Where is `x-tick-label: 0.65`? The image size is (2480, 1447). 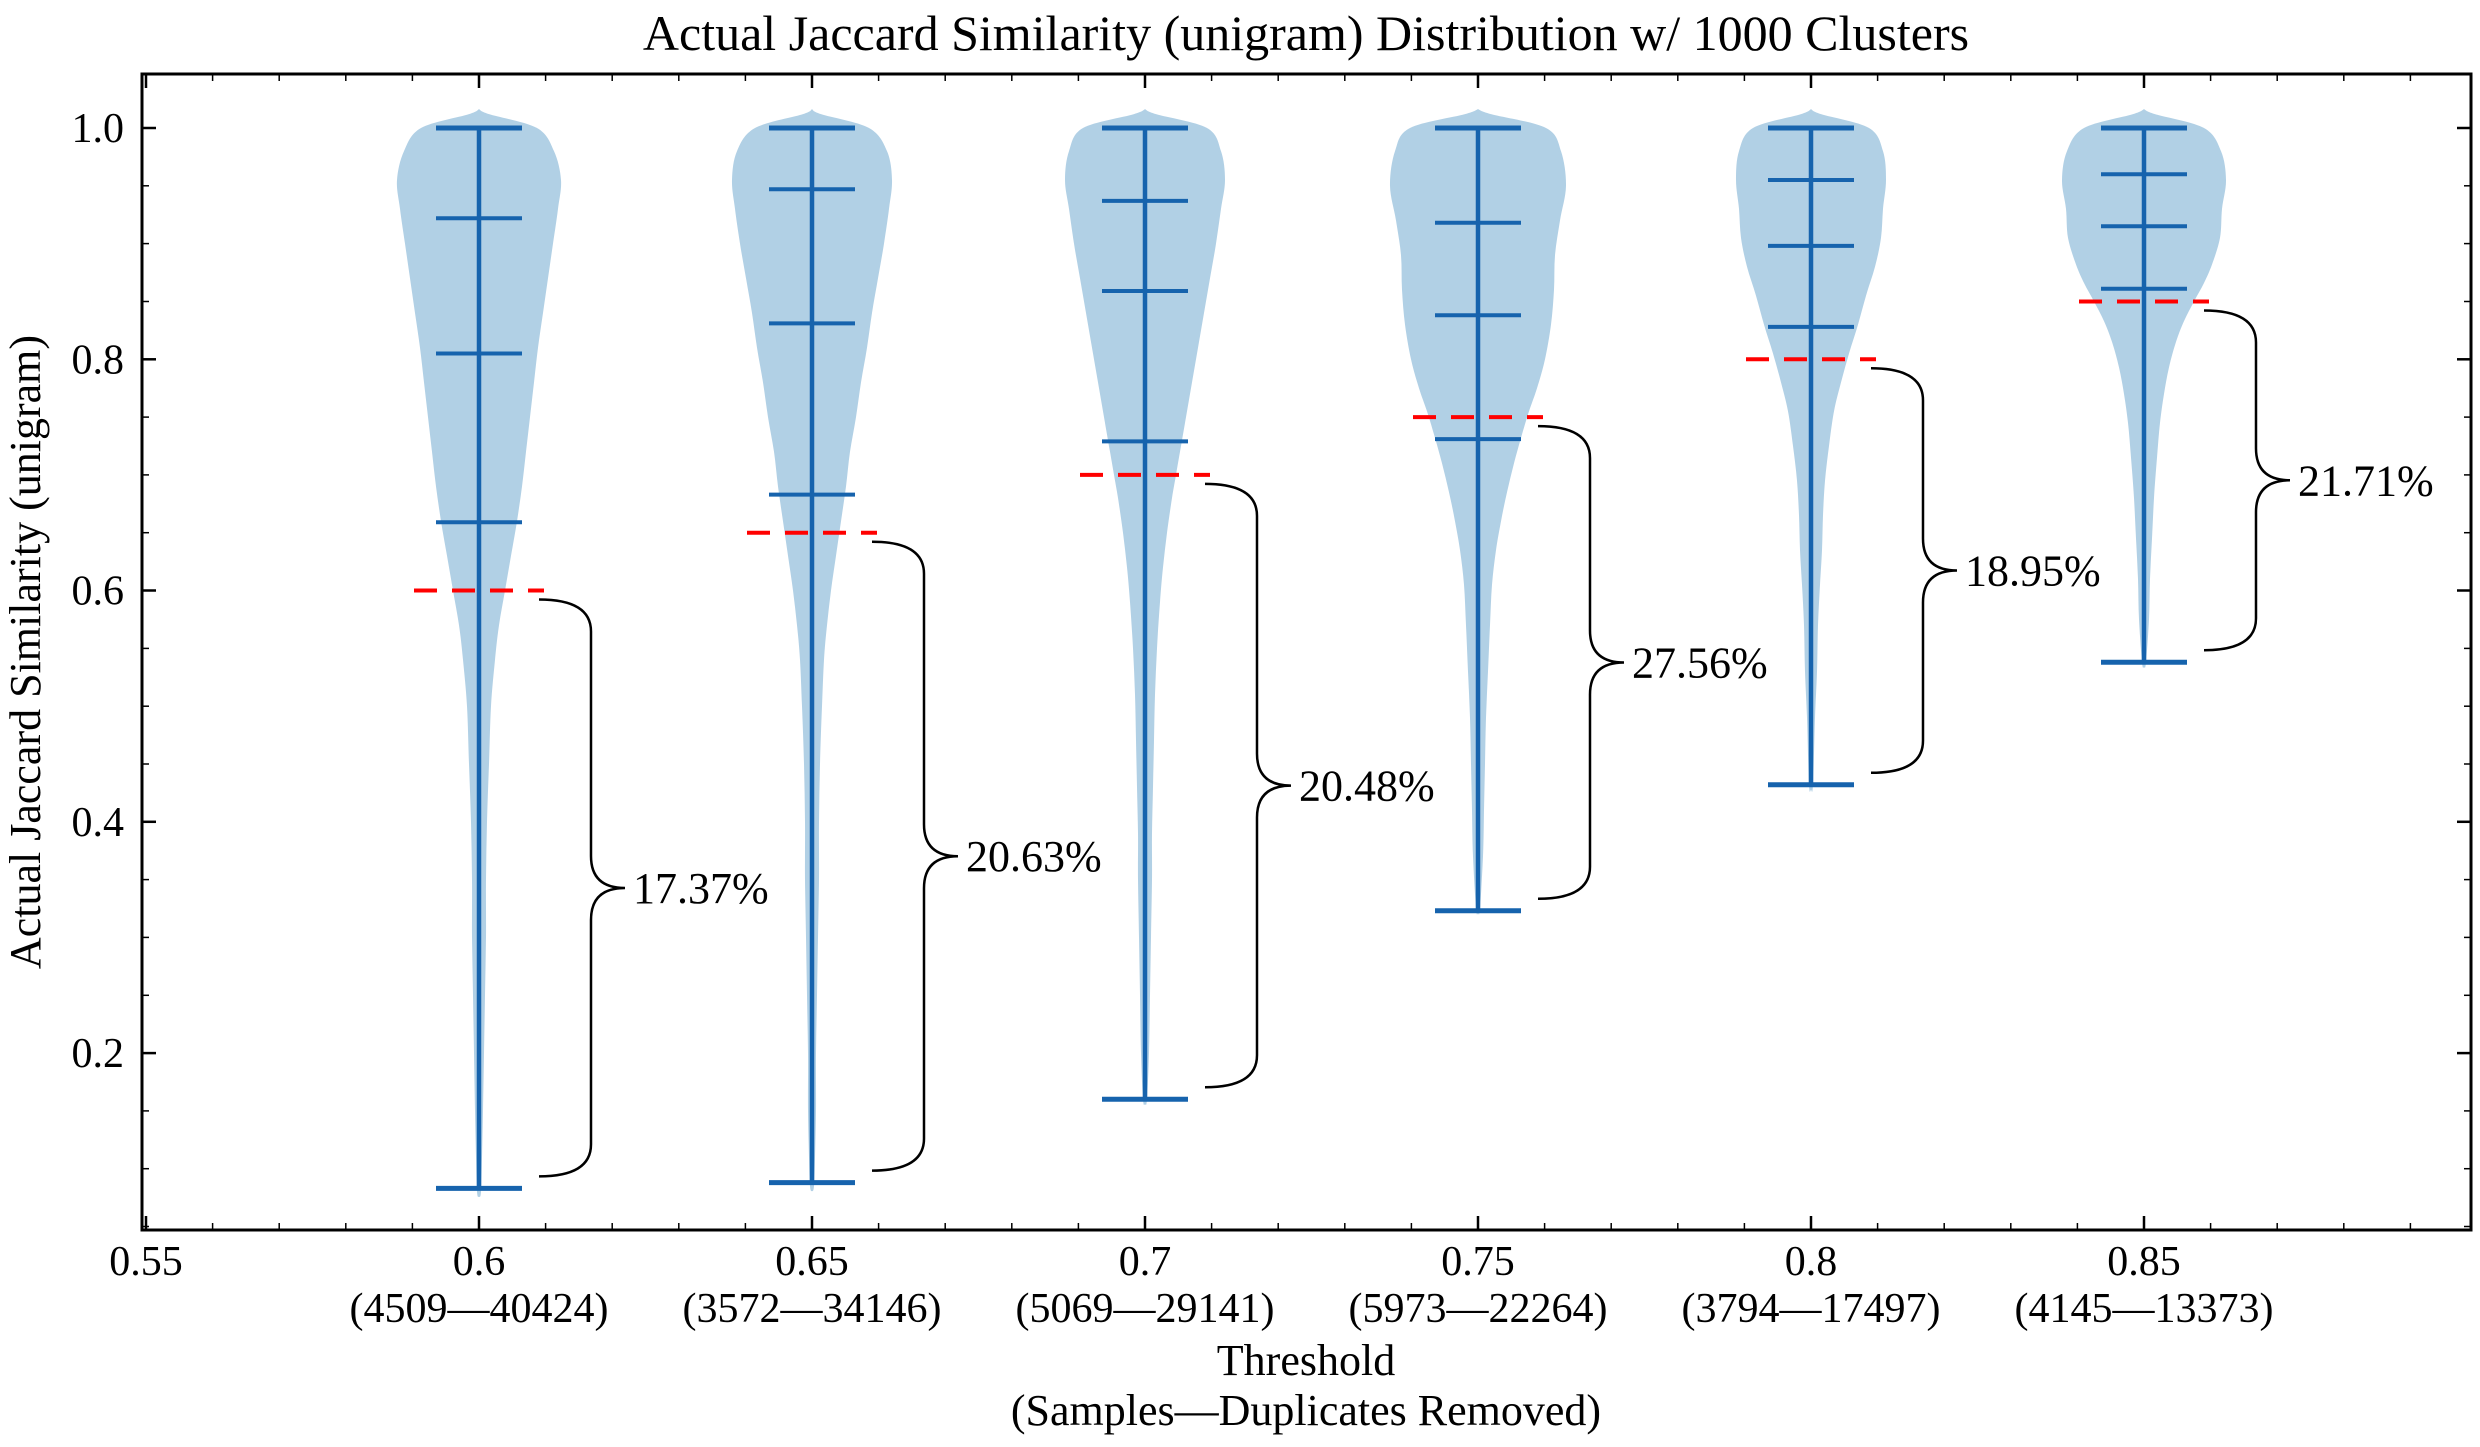
x-tick-label: 0.65 is located at coordinates (812, 1262).